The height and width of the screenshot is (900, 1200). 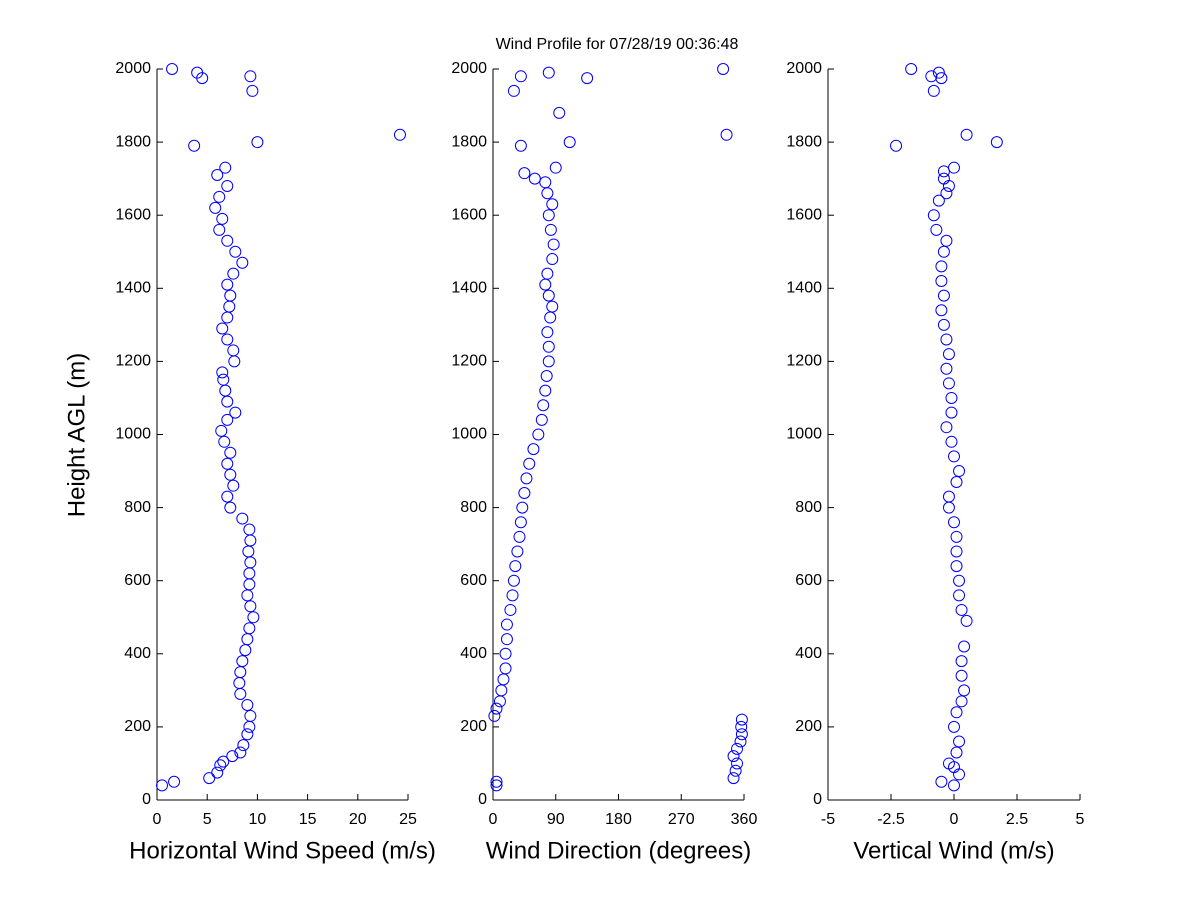 I want to click on y-tick-label: 1800, so click(x=804, y=141).